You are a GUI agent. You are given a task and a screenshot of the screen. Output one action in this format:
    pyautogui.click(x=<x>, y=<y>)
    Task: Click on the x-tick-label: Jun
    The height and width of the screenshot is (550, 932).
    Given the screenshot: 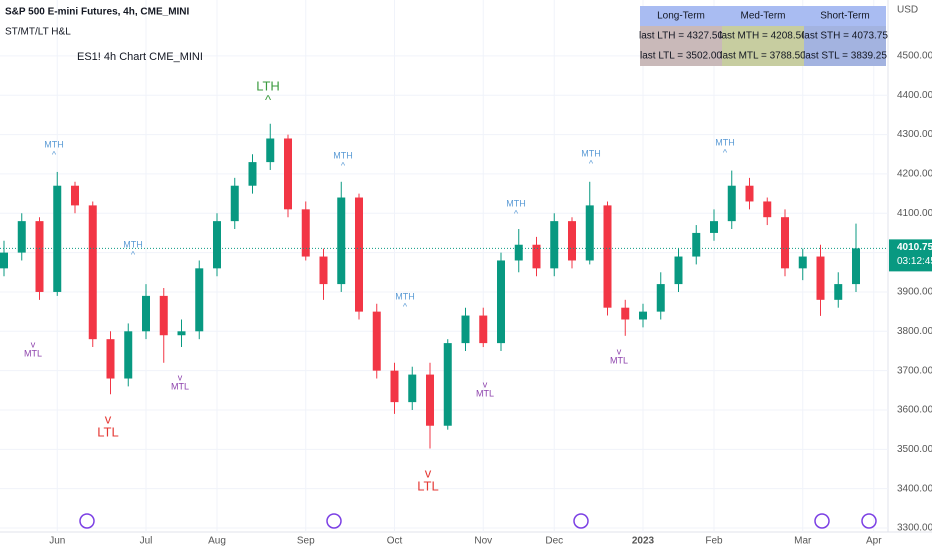 What is the action you would take?
    pyautogui.click(x=57, y=541)
    